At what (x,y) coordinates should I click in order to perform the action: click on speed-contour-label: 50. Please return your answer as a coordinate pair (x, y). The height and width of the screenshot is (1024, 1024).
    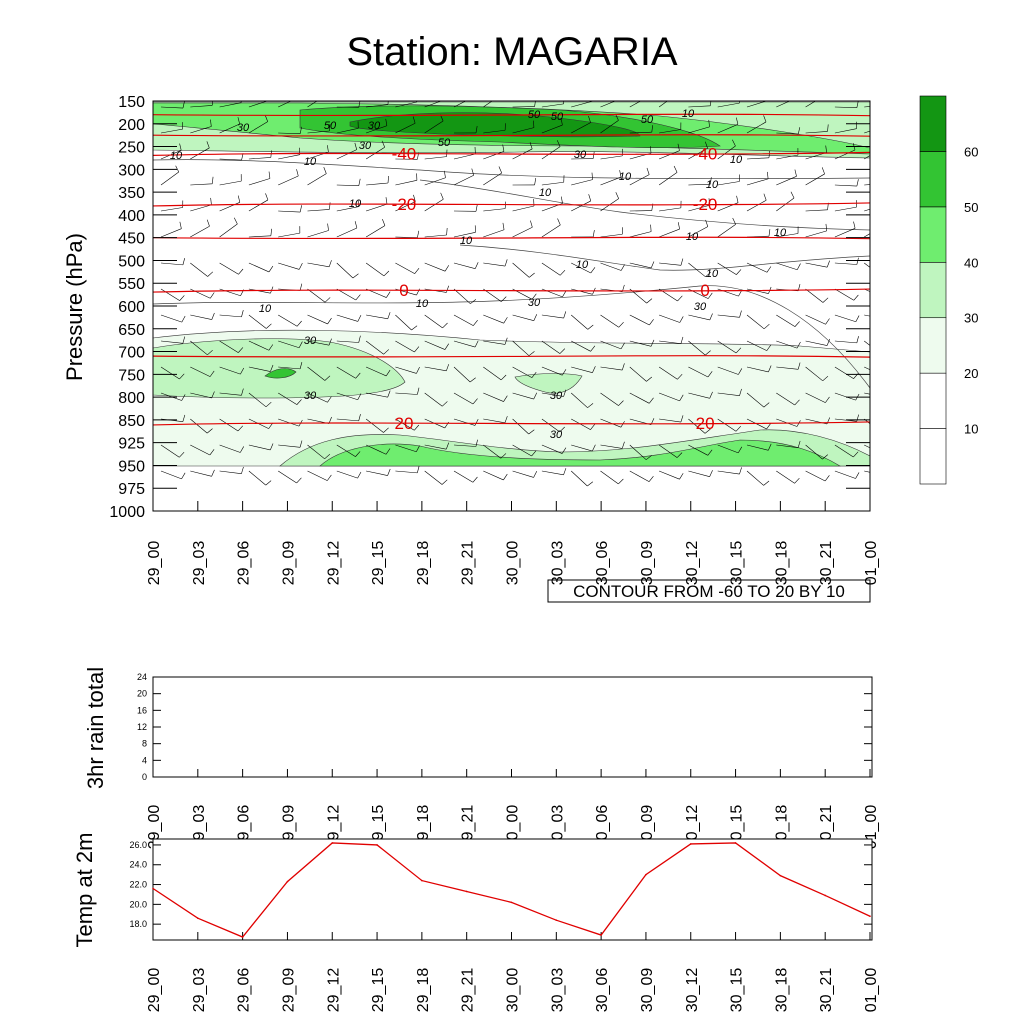
    Looking at the image, I should click on (557, 117).